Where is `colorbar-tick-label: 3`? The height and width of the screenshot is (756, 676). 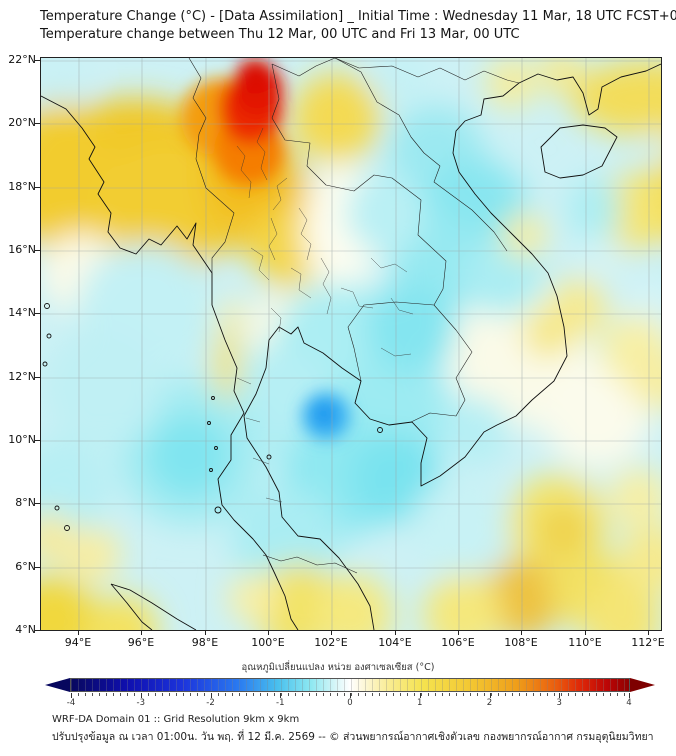
colorbar-tick-label: 3 is located at coordinates (559, 703).